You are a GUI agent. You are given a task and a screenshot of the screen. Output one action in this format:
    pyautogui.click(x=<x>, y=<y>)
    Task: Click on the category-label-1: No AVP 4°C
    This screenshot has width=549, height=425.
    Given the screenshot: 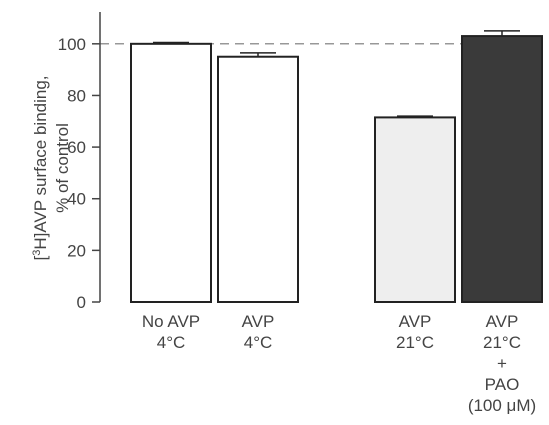 What is the action you would take?
    pyautogui.click(x=171, y=332)
    